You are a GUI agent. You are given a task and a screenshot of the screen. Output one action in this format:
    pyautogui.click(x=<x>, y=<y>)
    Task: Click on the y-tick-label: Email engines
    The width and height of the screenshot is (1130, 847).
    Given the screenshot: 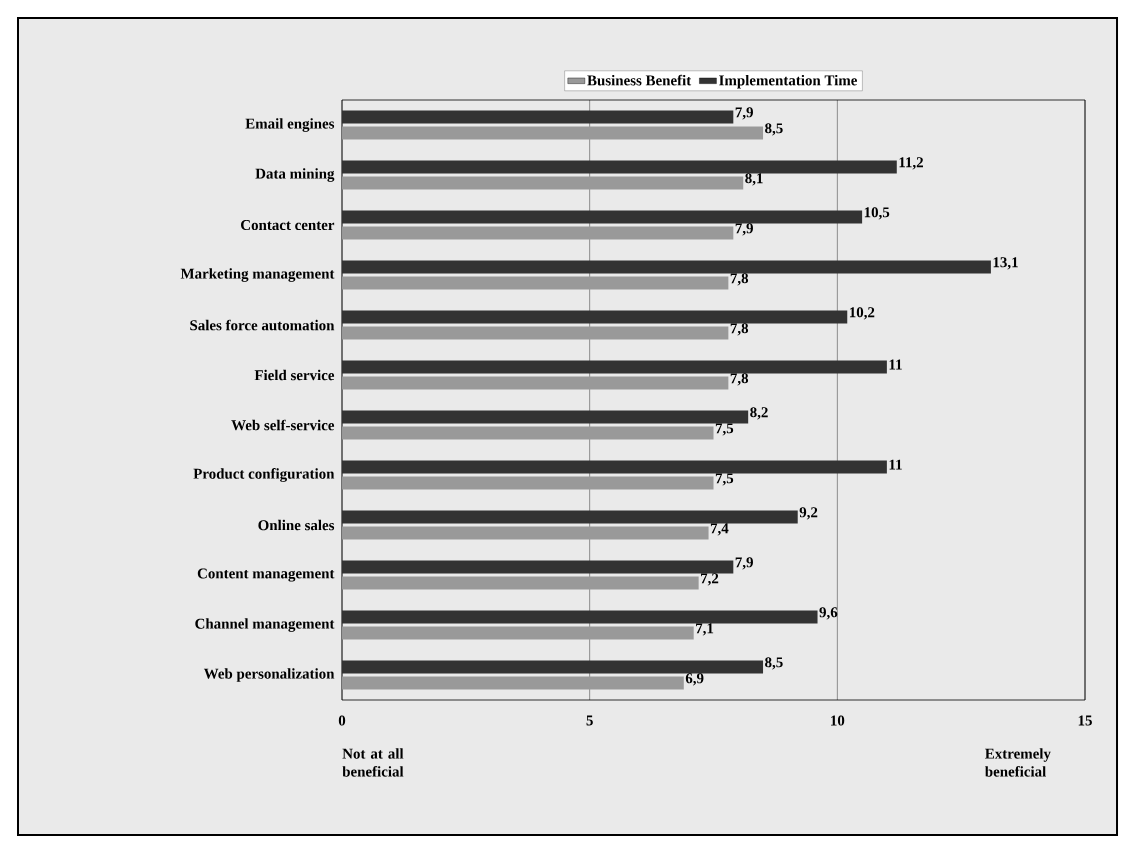 What is the action you would take?
    pyautogui.click(x=290, y=125)
    